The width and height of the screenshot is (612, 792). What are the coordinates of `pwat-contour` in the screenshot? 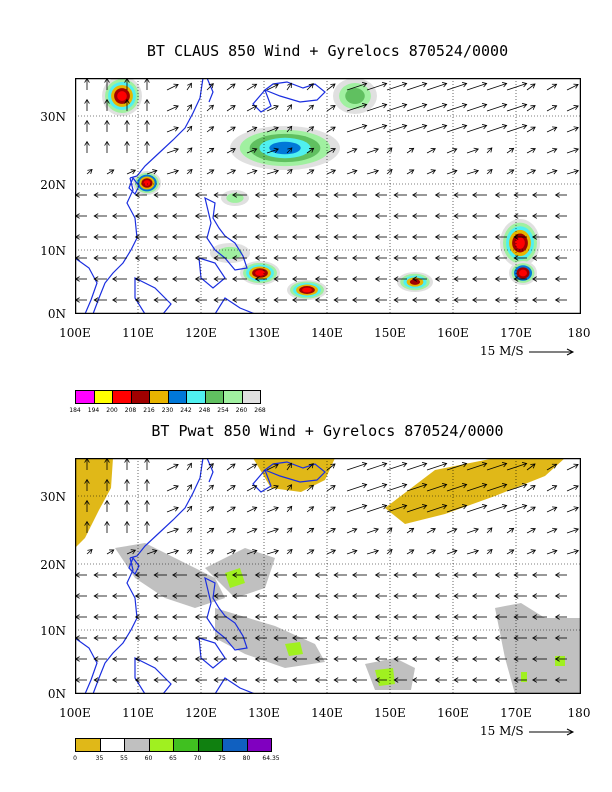 It's located at (560, 661).